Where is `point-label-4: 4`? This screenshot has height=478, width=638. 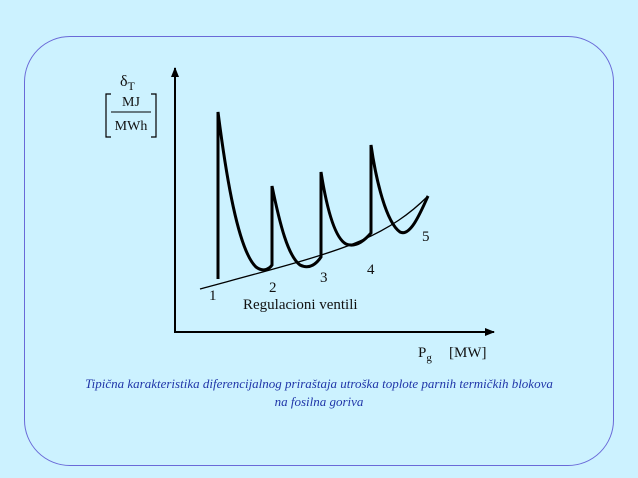 point-label-4: 4 is located at coordinates (371, 270).